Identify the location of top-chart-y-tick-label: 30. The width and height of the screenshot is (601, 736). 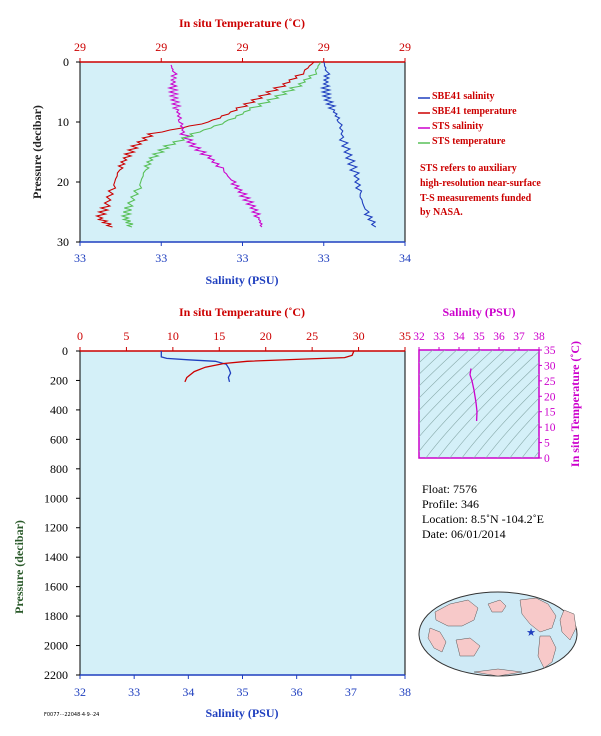
(63, 242).